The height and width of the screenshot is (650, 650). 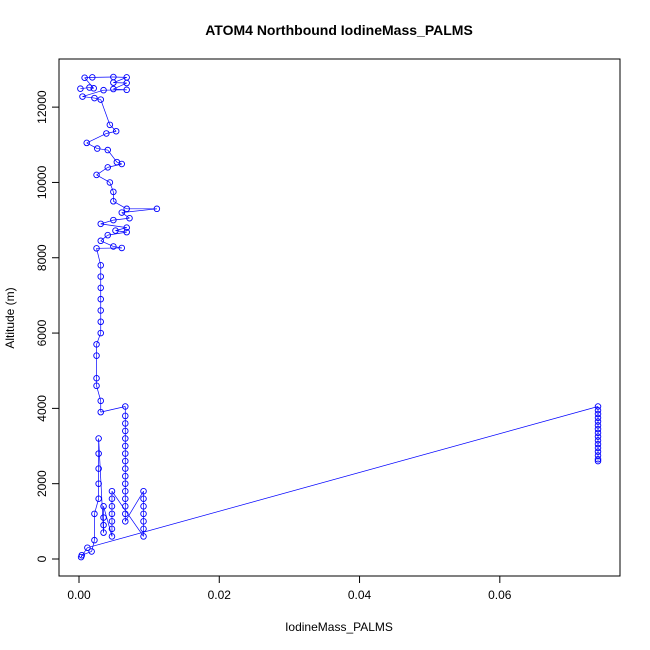 I want to click on x-axis: 0.00 0.02 0.04 0.06, so click(x=289, y=588).